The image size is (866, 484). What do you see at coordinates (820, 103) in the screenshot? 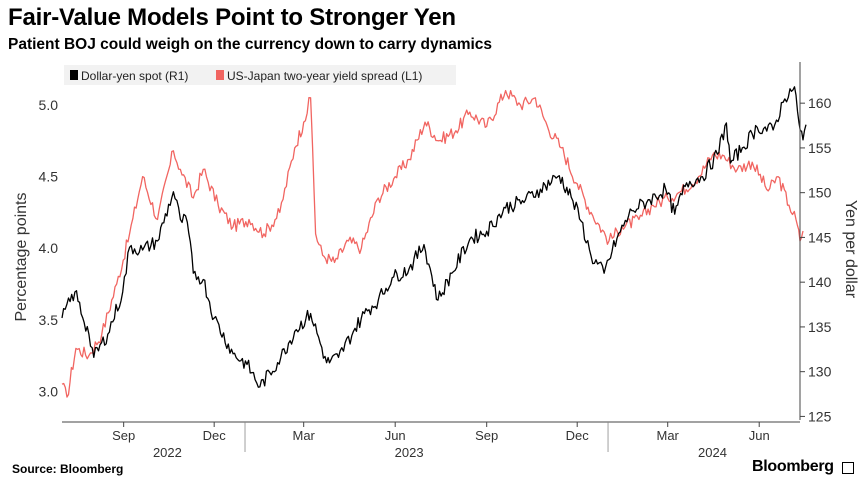
I see `y-right-tick-label: 160` at bounding box center [820, 103].